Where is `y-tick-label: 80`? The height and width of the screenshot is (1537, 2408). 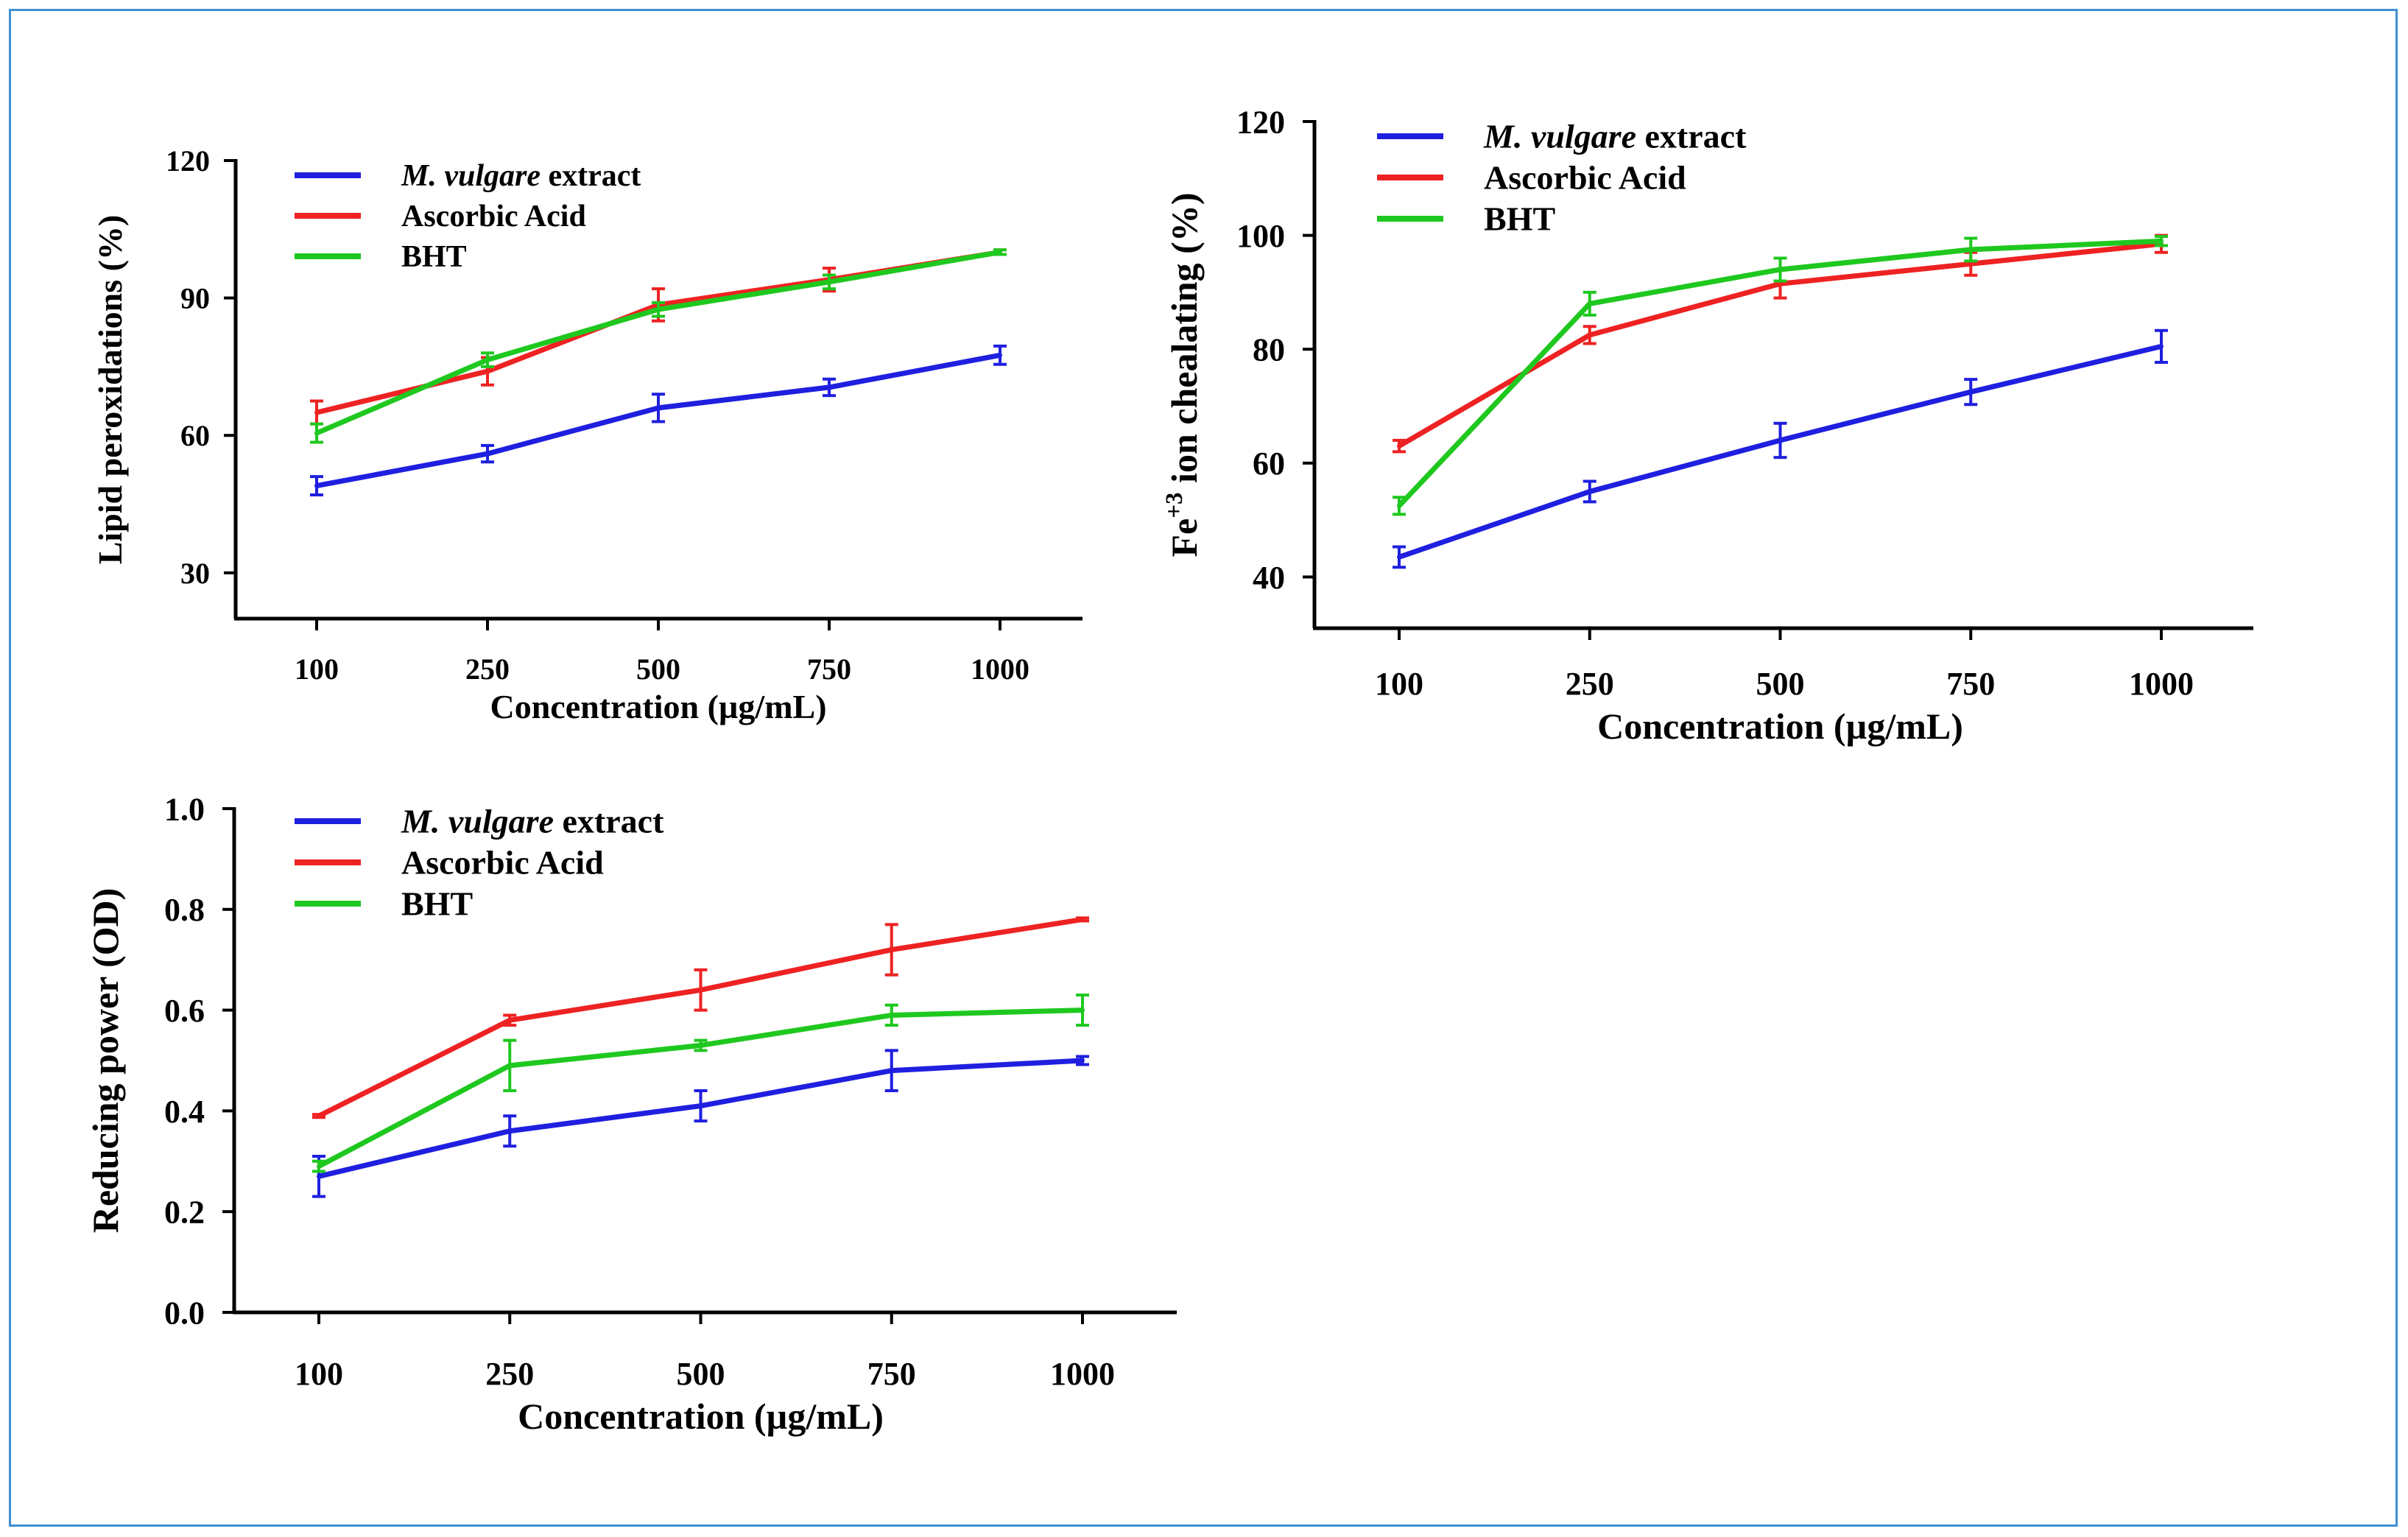
y-tick-label: 80 is located at coordinates (1269, 350).